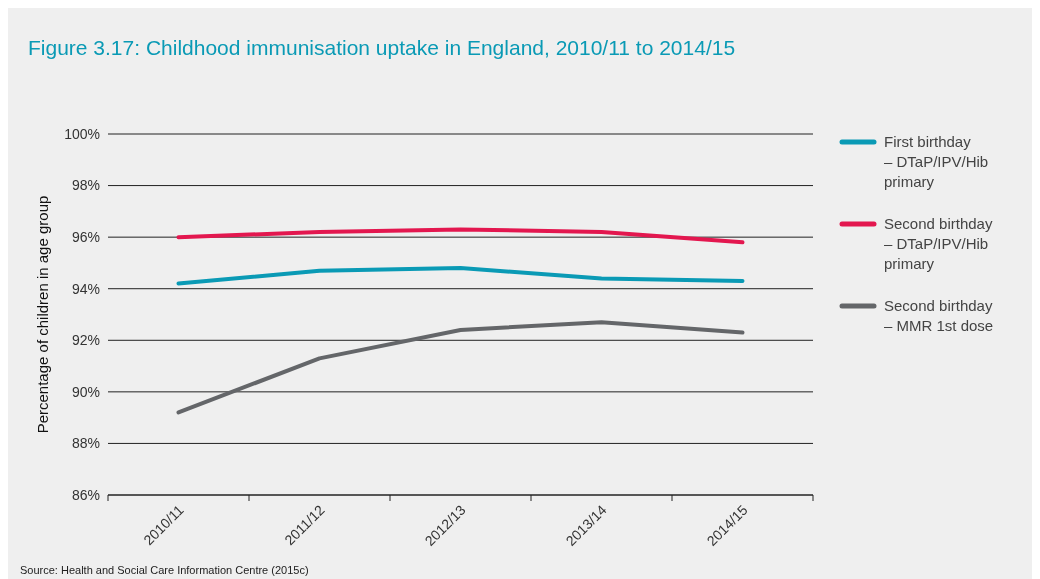 Image resolution: width=1040 pixels, height=579 pixels. I want to click on y-tick-label: 94%, so click(85, 288).